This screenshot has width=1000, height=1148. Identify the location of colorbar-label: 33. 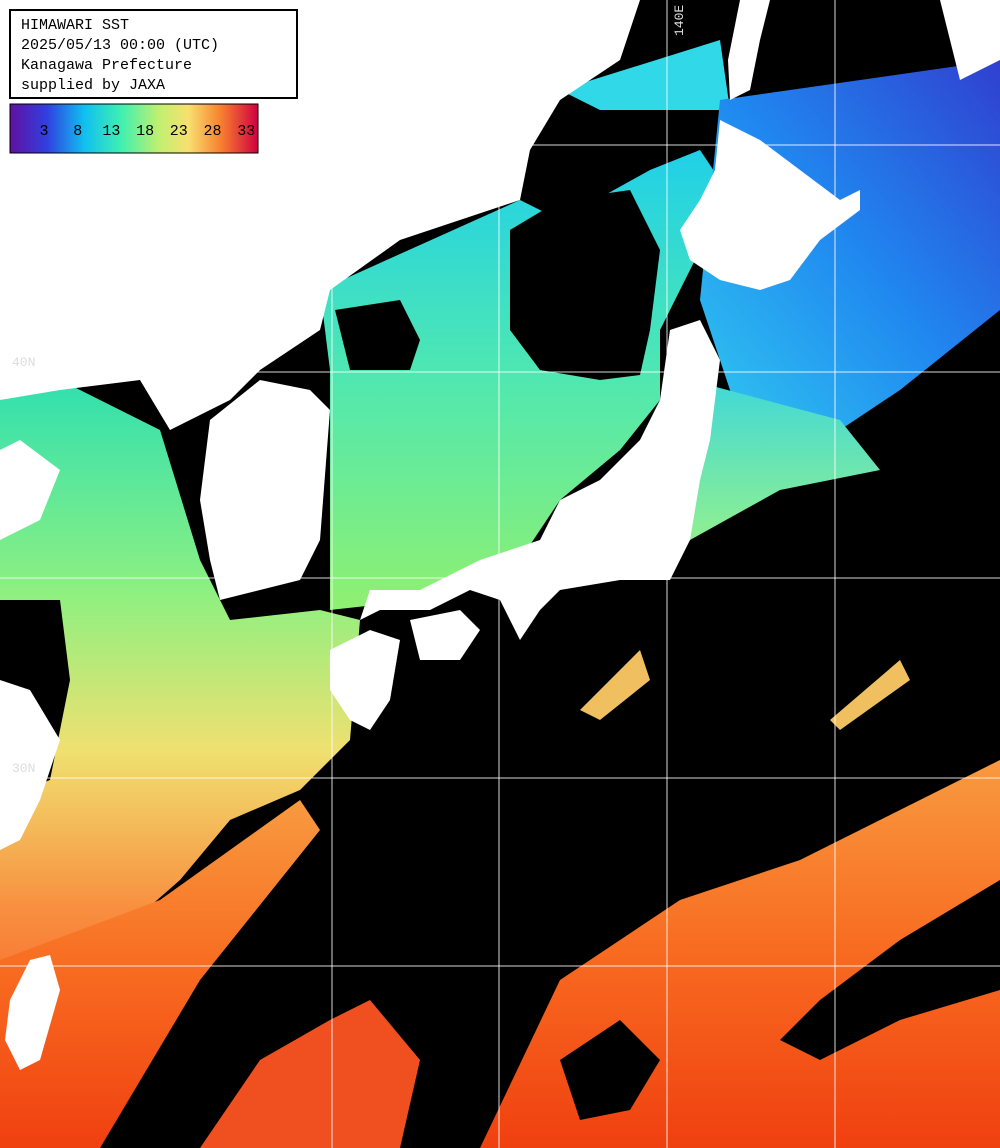
(246, 131).